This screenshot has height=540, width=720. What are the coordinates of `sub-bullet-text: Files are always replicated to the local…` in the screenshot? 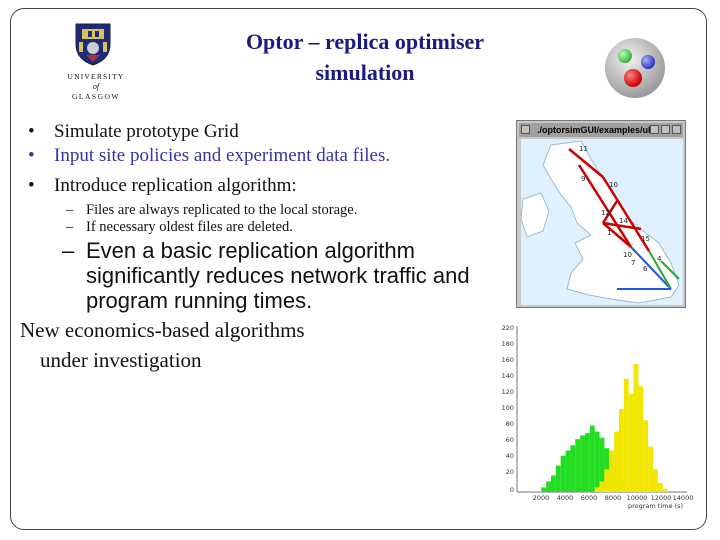 It's located at (222, 210).